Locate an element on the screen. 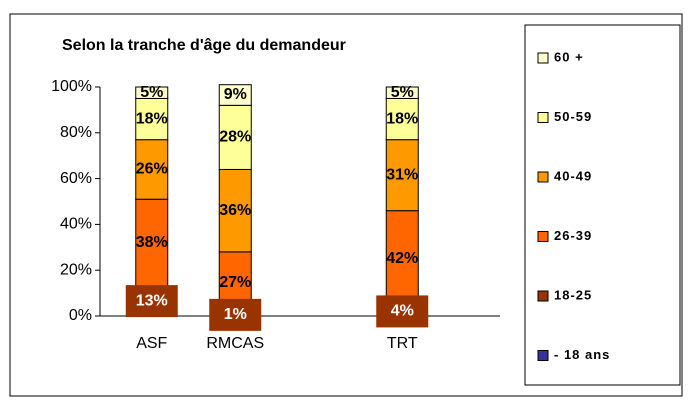  data-label: 38% is located at coordinates (152, 242).